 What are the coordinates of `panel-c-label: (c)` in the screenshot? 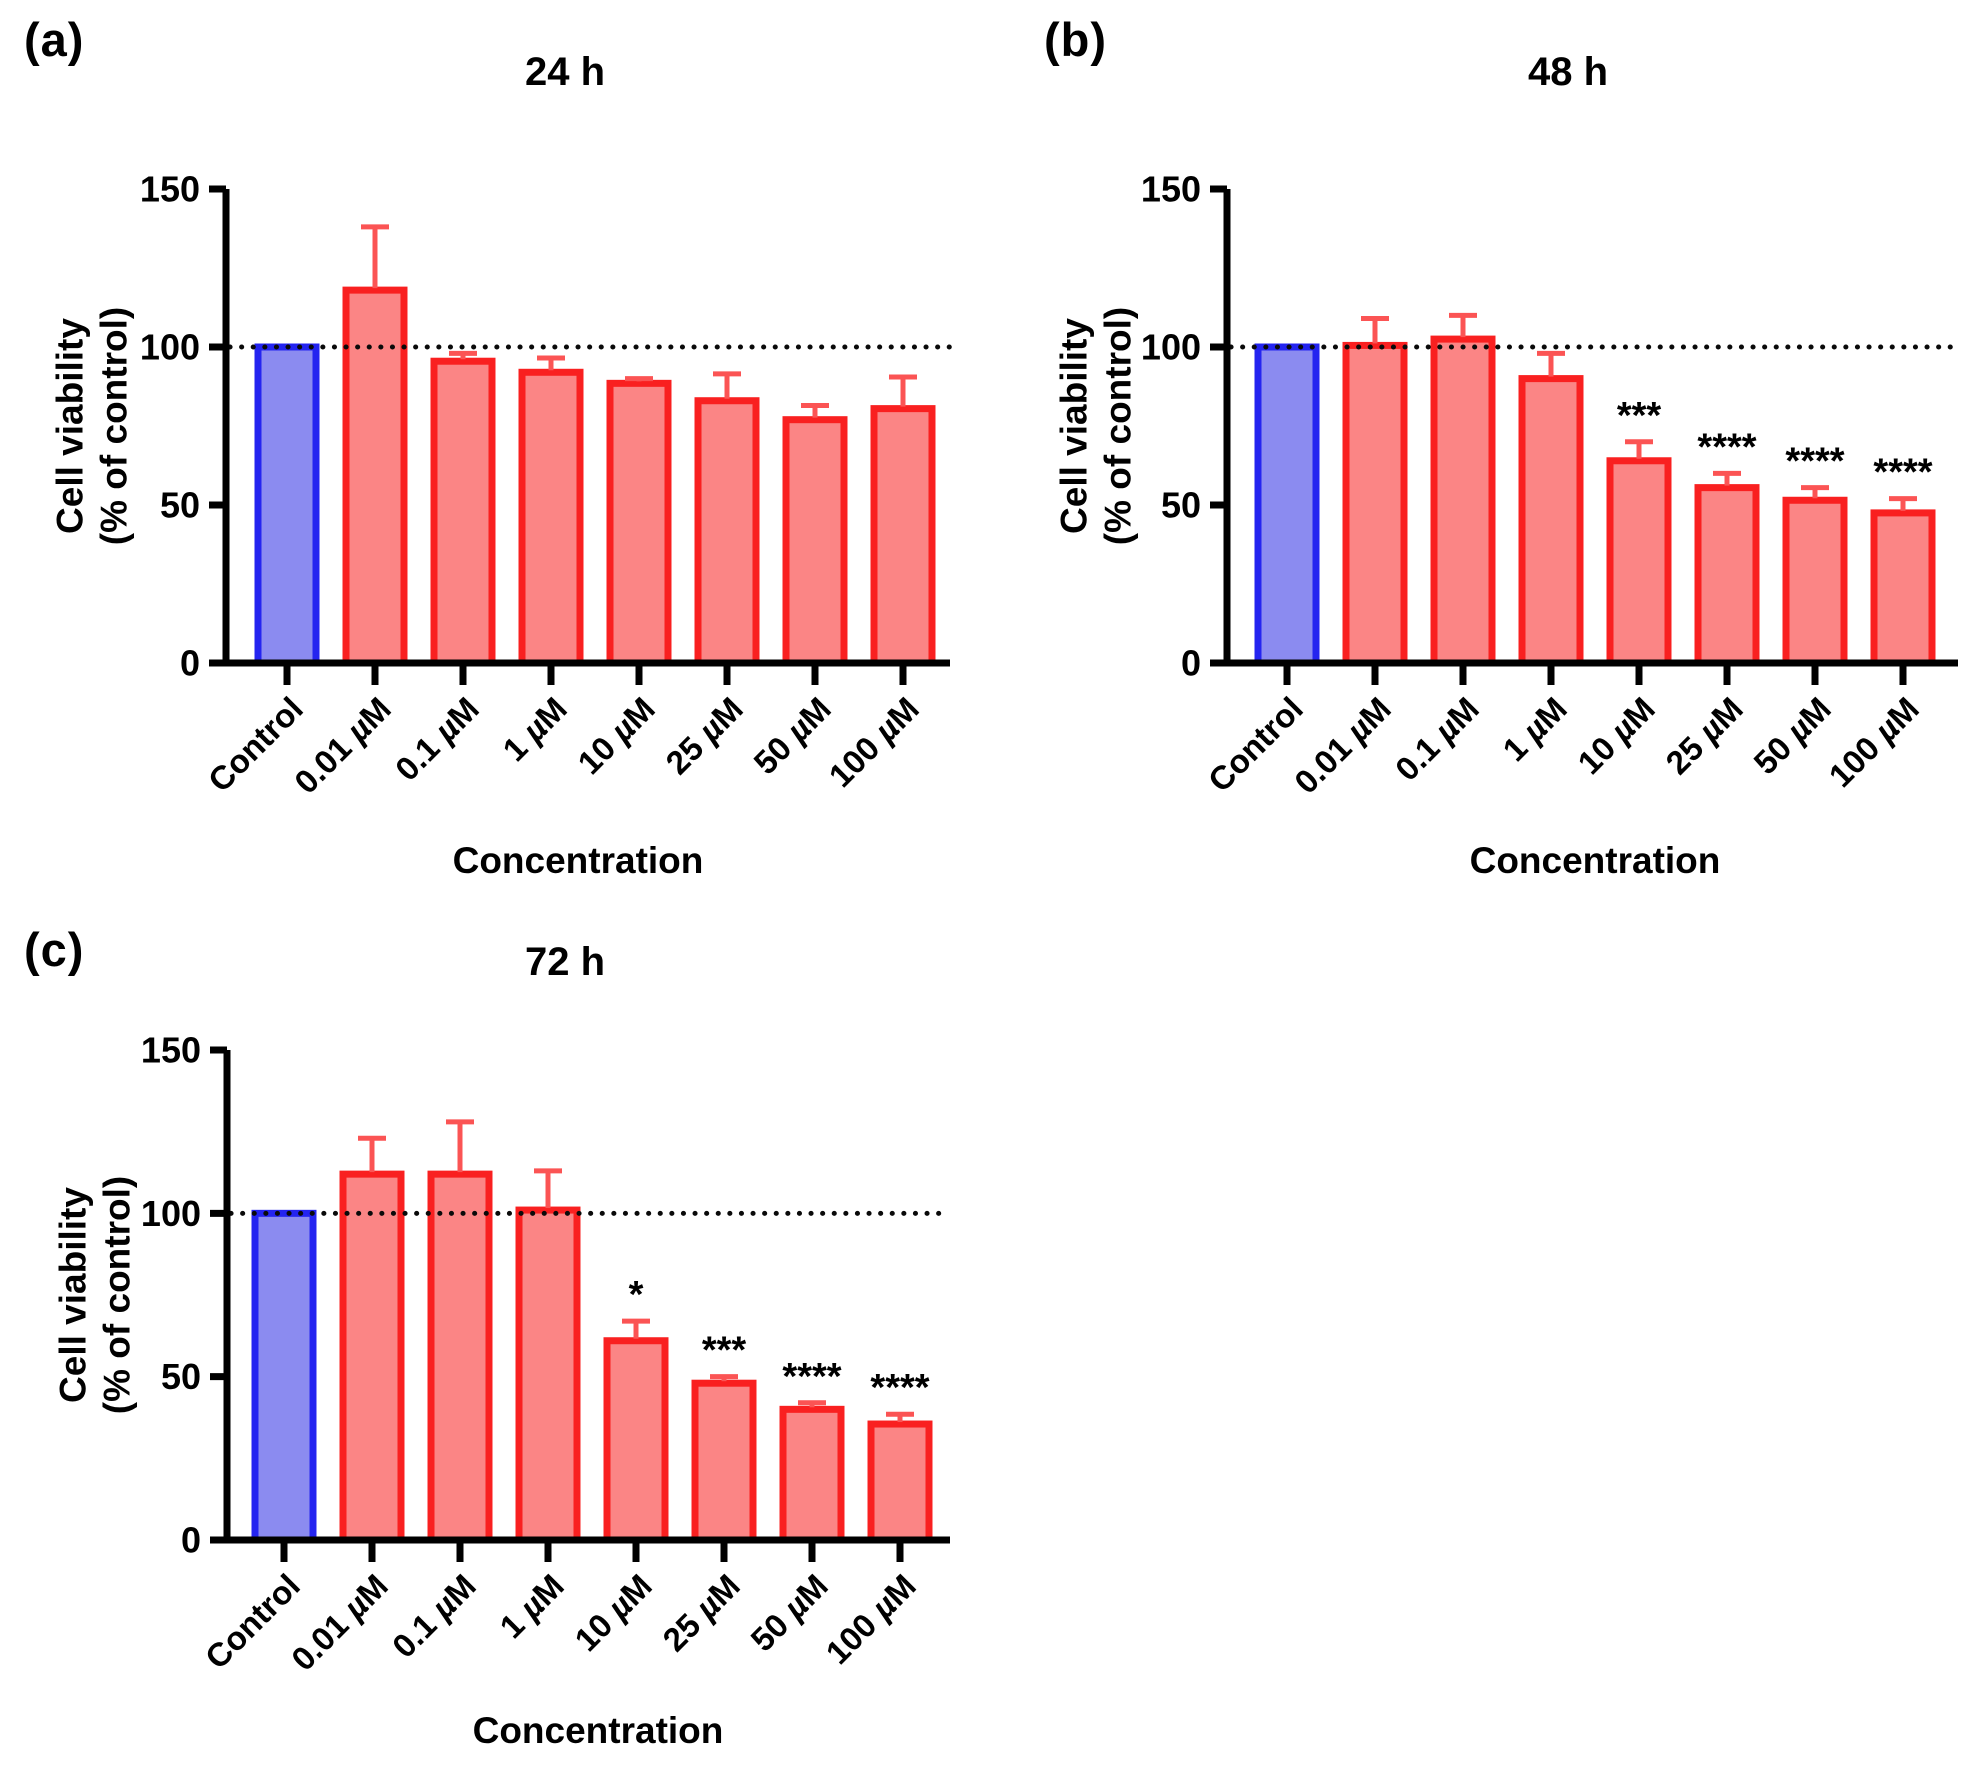 It's located at (54, 949).